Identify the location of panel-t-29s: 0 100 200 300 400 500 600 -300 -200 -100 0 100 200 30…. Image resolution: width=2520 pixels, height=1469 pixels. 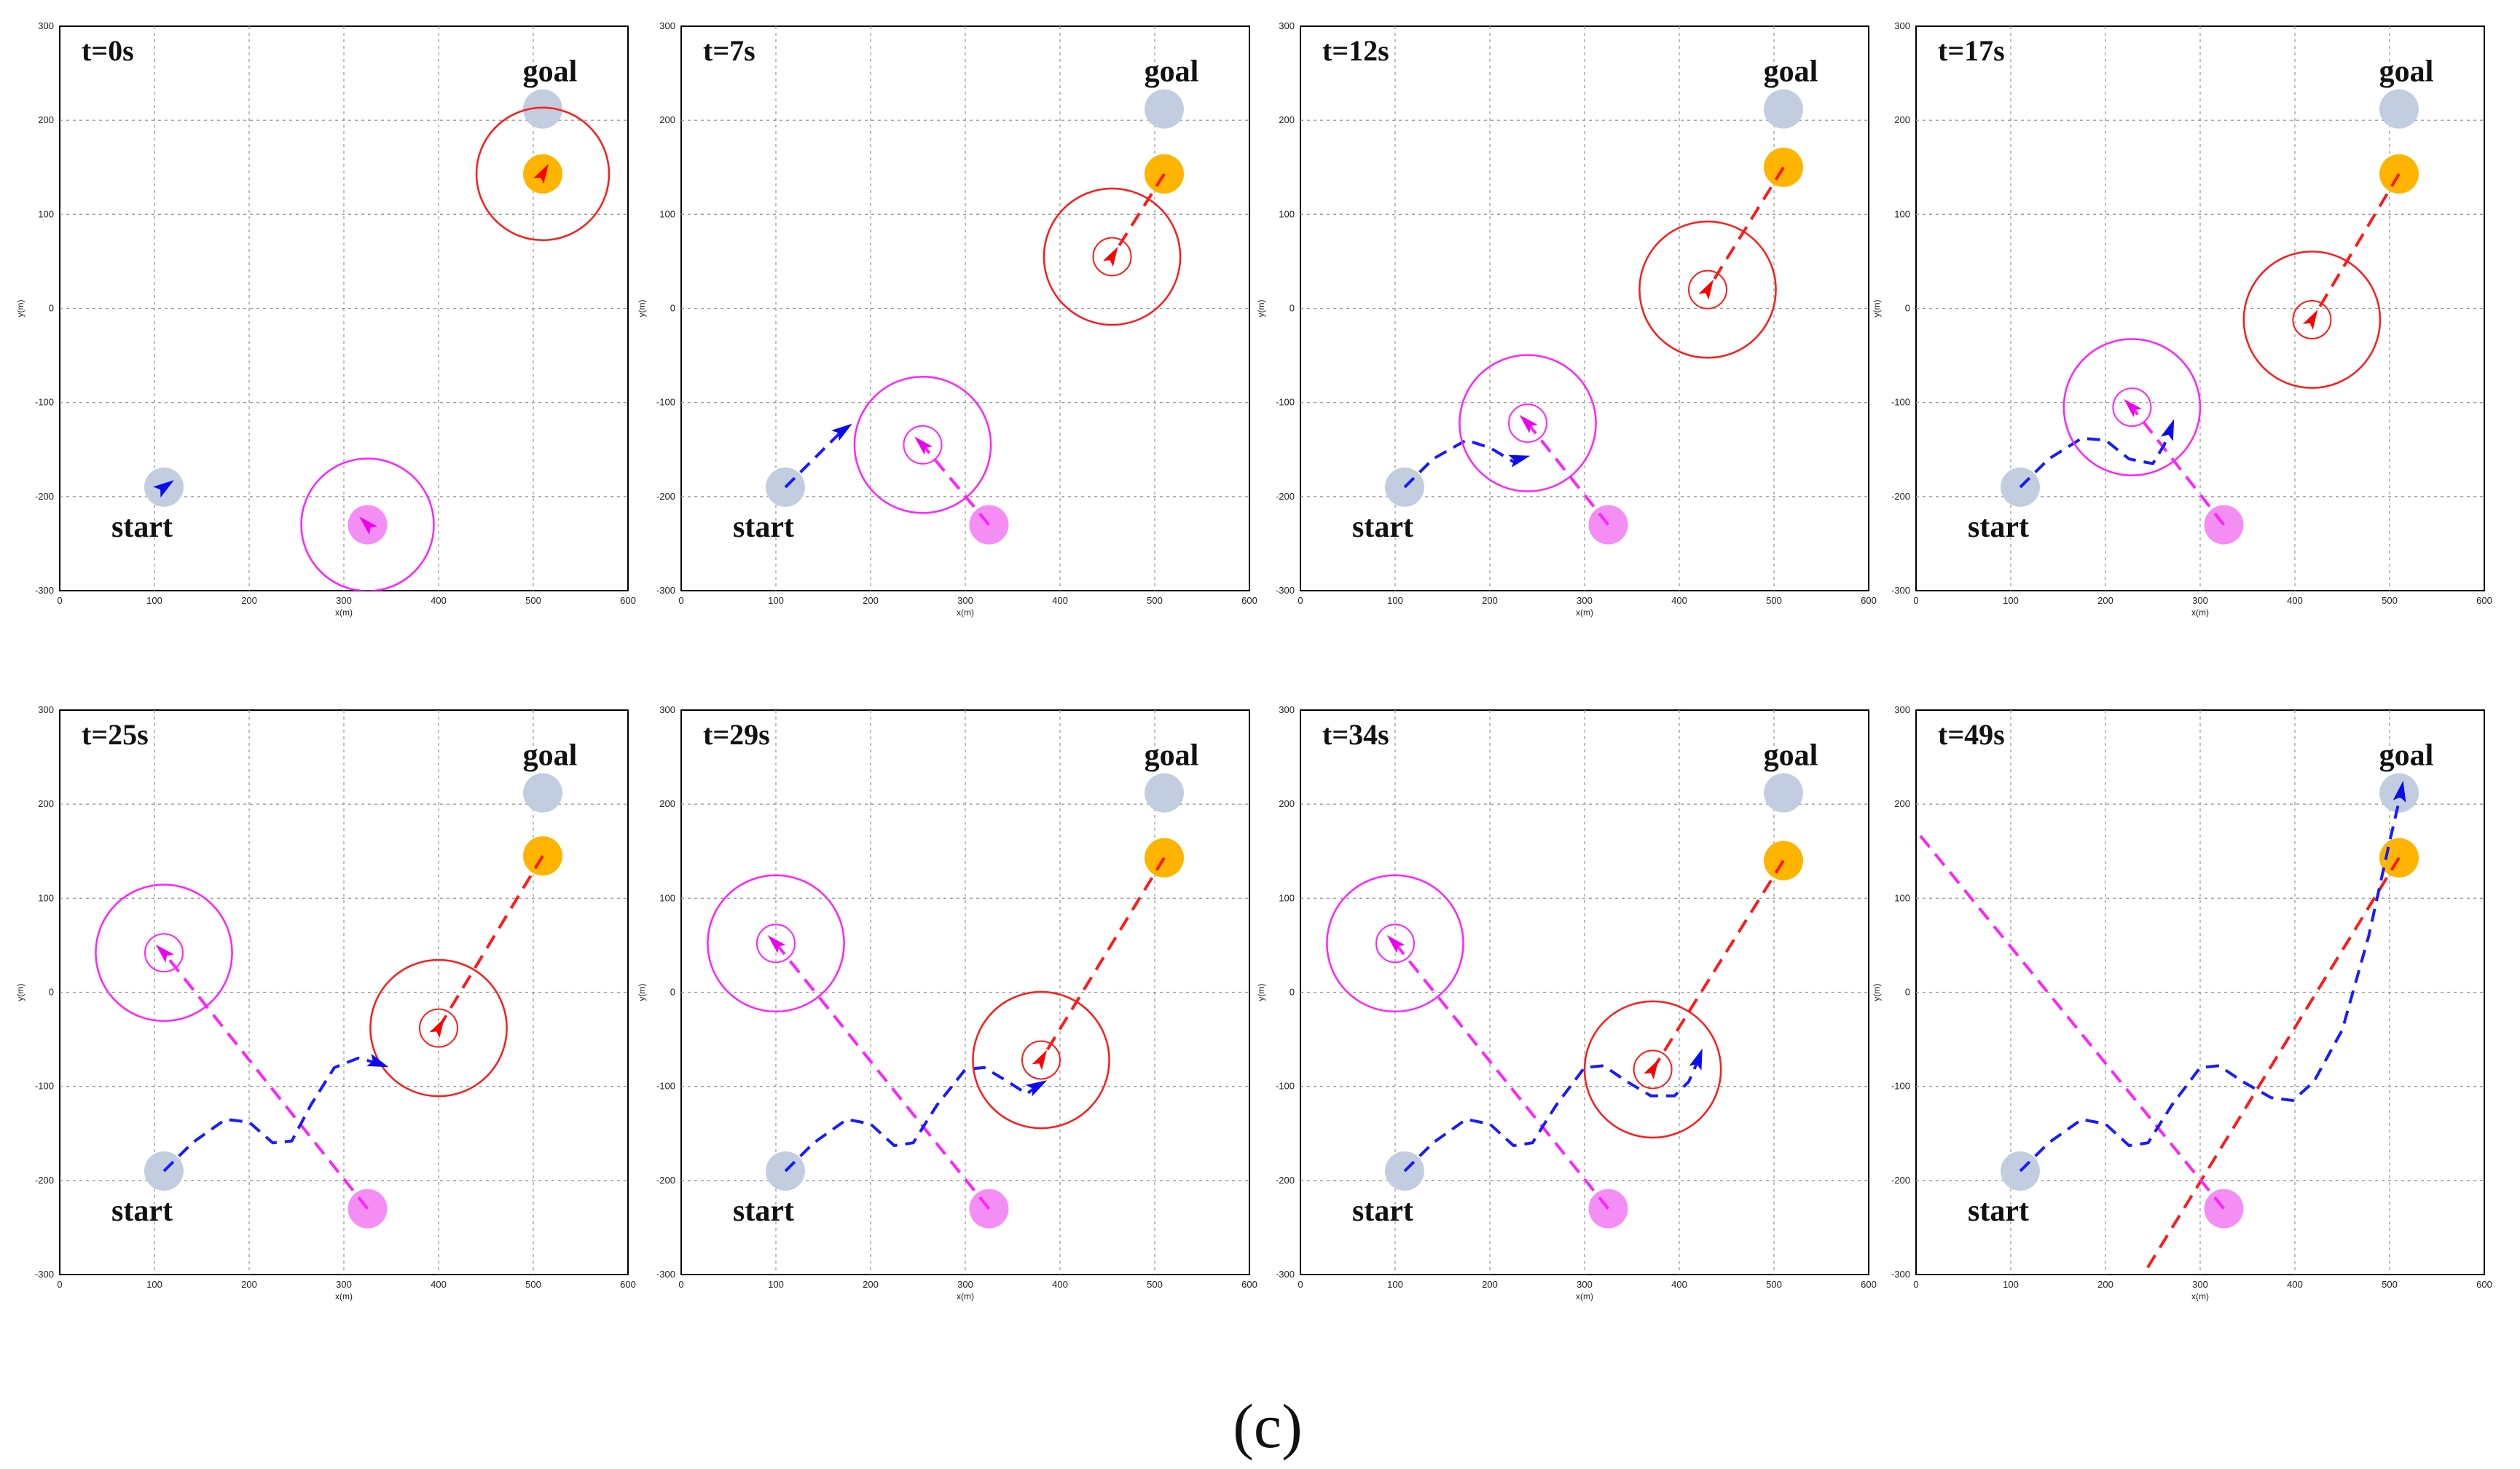
(947, 1002).